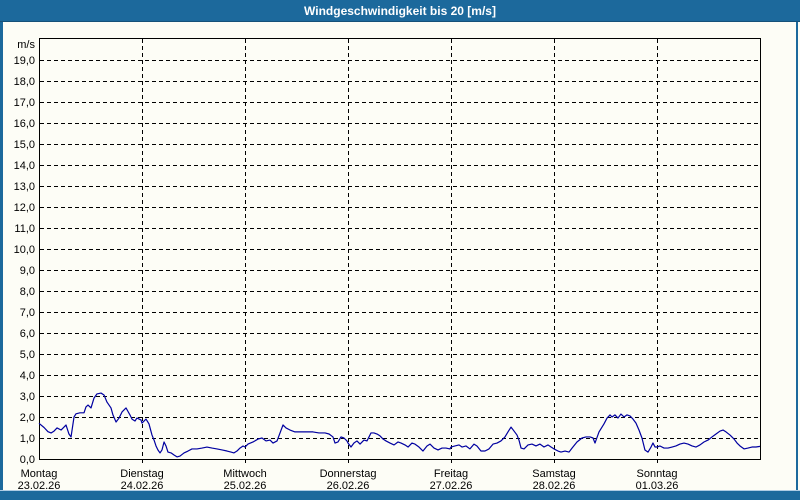  What do you see at coordinates (797, 256) in the screenshot?
I see `right-frame-border` at bounding box center [797, 256].